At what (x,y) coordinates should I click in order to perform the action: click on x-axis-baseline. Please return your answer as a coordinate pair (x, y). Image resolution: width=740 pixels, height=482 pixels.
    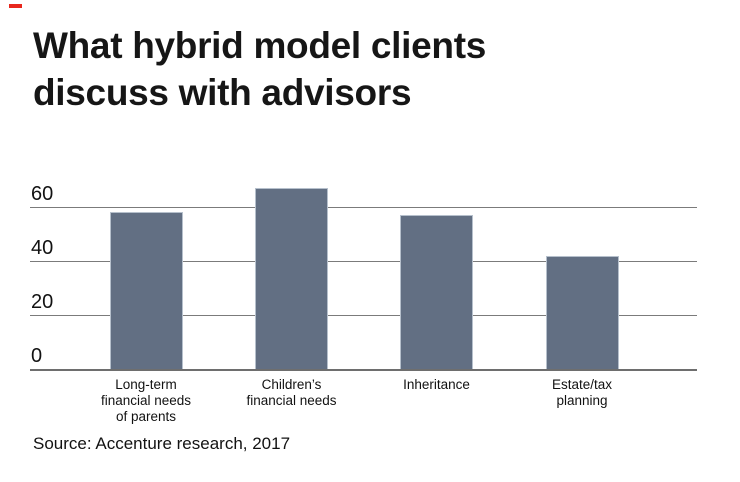
    Looking at the image, I should click on (363, 370).